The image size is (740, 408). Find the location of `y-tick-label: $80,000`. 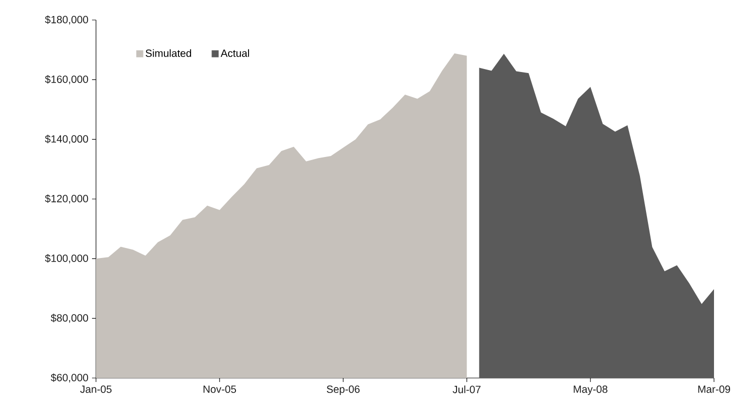

y-tick-label: $80,000 is located at coordinates (69, 318).